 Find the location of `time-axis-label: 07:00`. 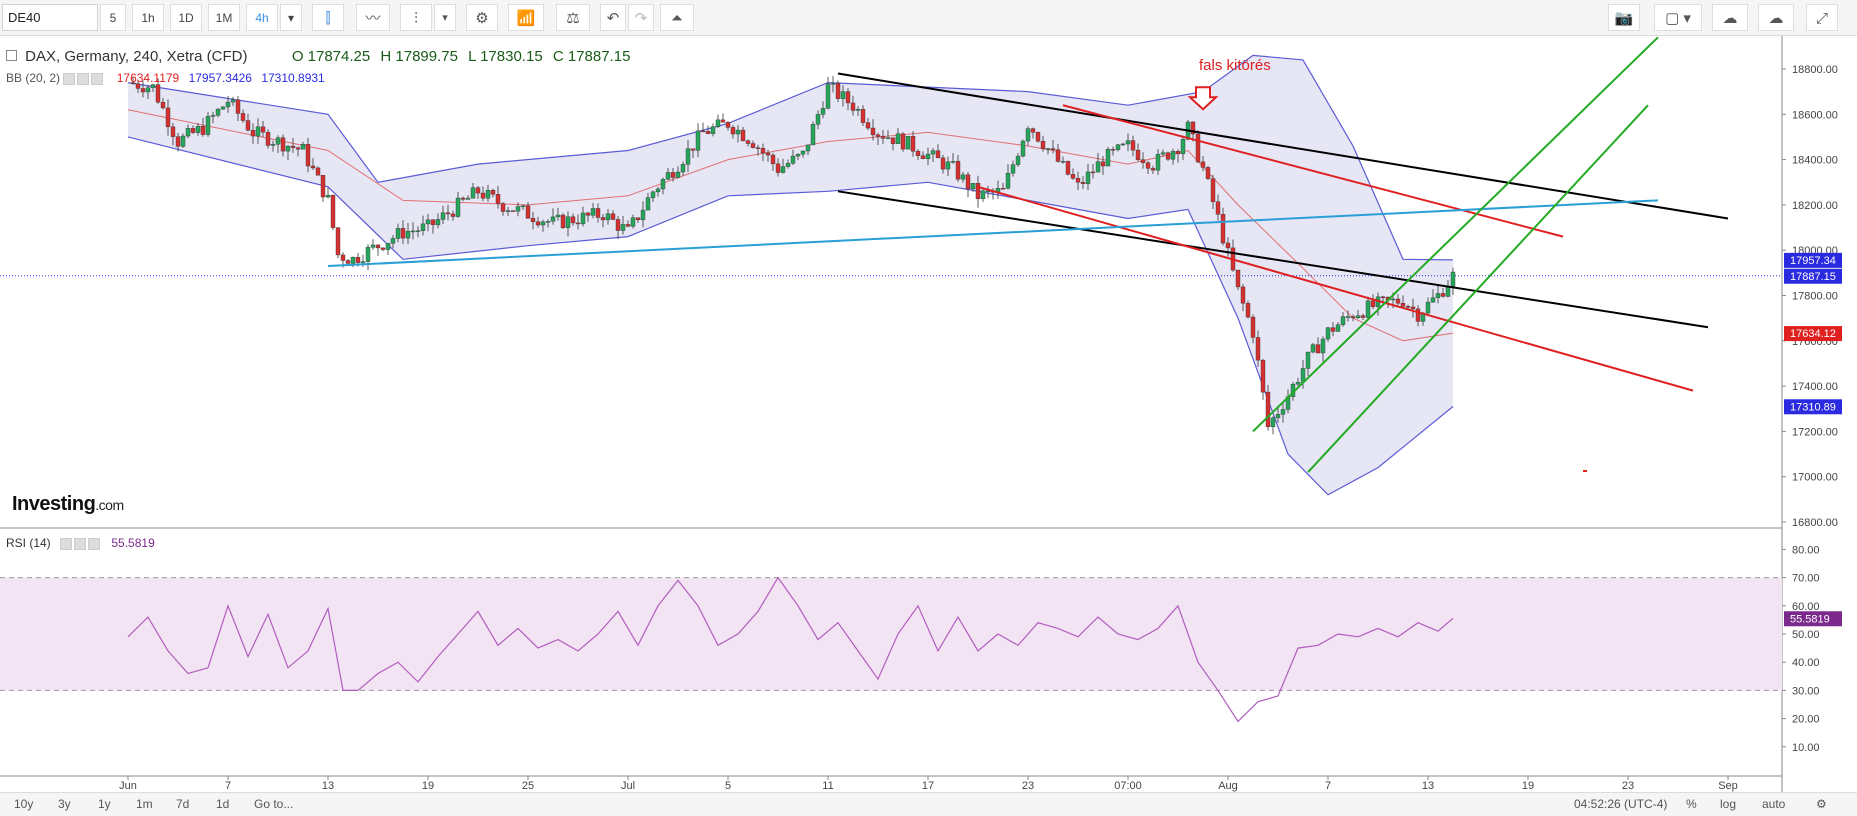

time-axis-label: 07:00 is located at coordinates (1128, 786).